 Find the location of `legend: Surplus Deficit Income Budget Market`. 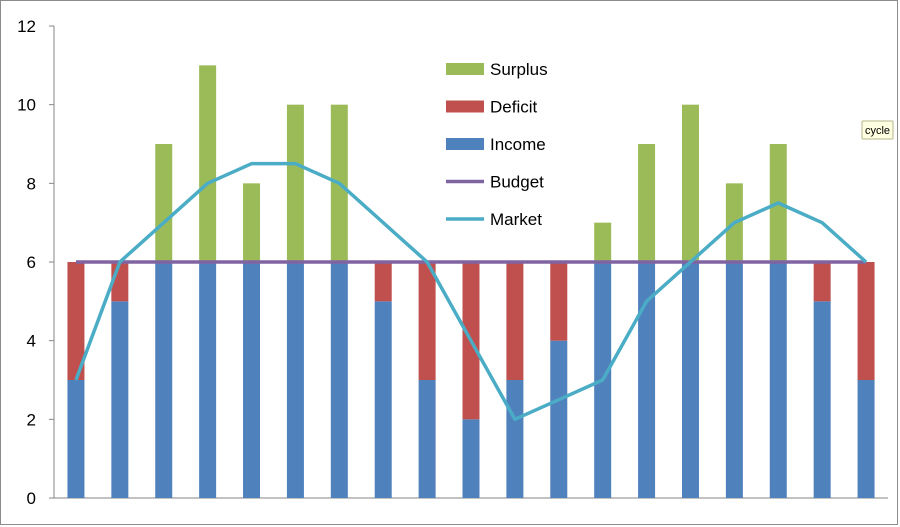

legend: Surplus Deficit Income Budget Market is located at coordinates (497, 144).